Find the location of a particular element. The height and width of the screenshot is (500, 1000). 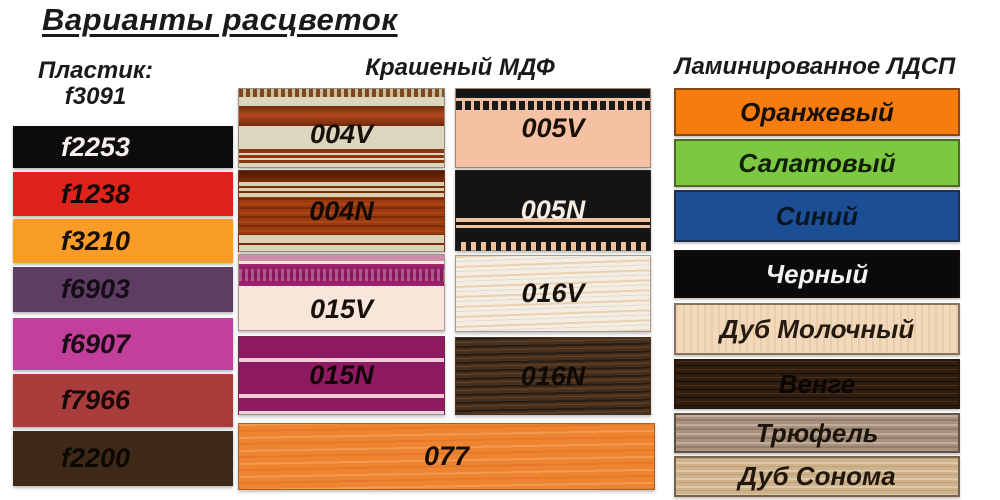

swatch-ldsp-wenge: Венге is located at coordinates (817, 384).